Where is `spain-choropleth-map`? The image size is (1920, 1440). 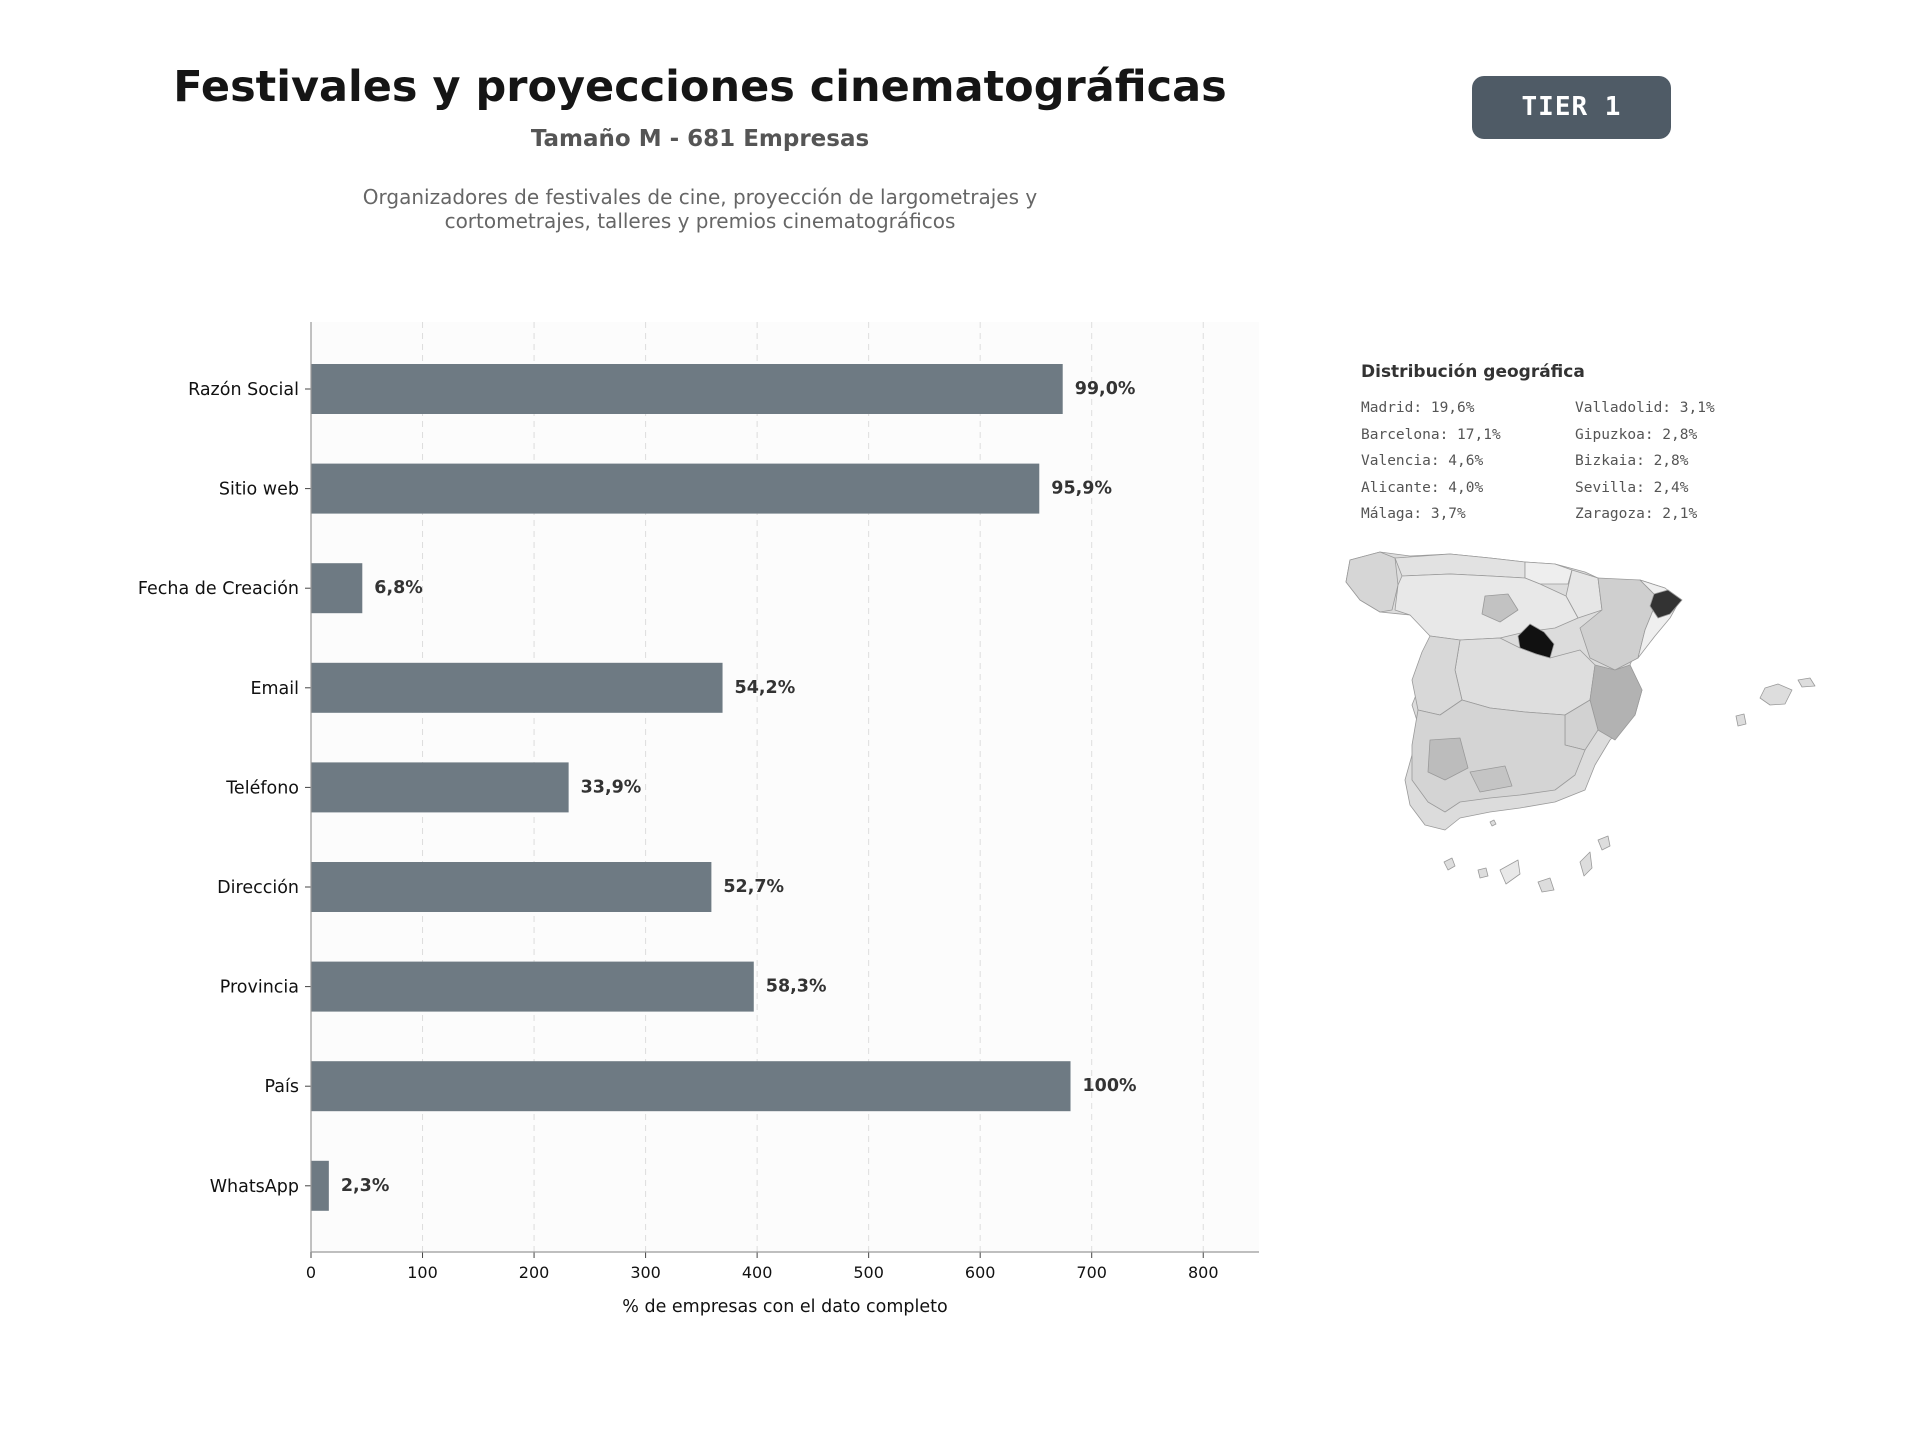 spain-choropleth-map is located at coordinates (1580, 722).